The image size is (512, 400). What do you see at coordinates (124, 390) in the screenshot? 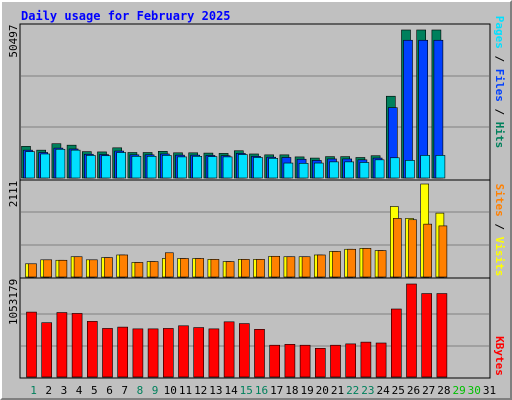
I see `day-label: 7` at bounding box center [124, 390].